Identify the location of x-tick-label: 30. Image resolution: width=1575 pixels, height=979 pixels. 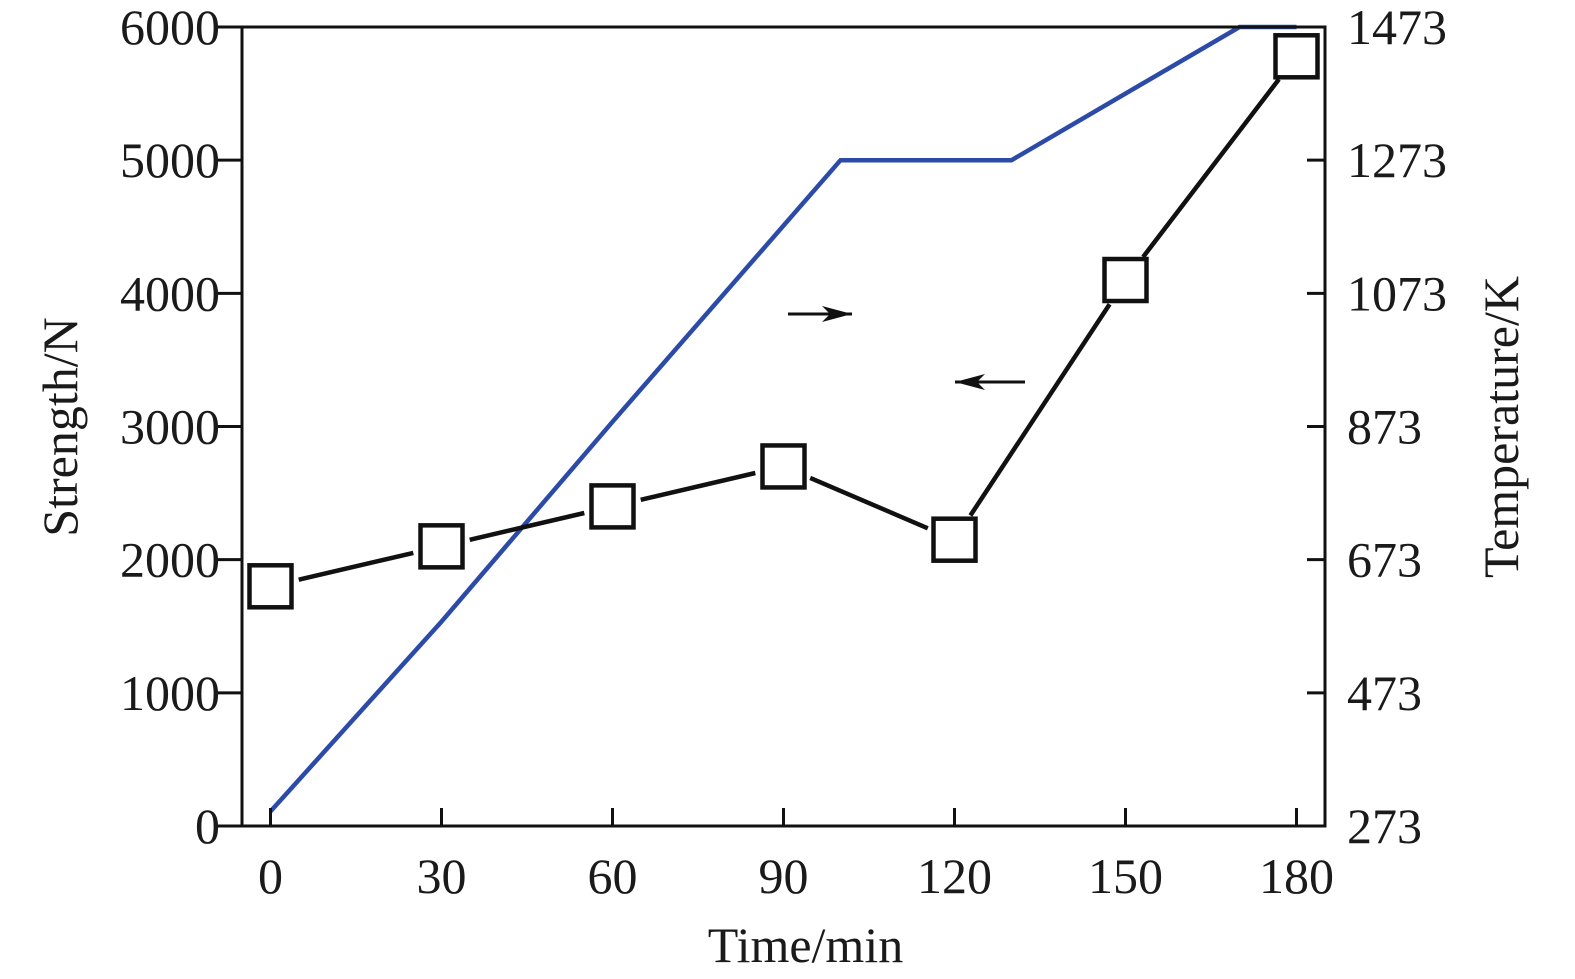
(442, 876).